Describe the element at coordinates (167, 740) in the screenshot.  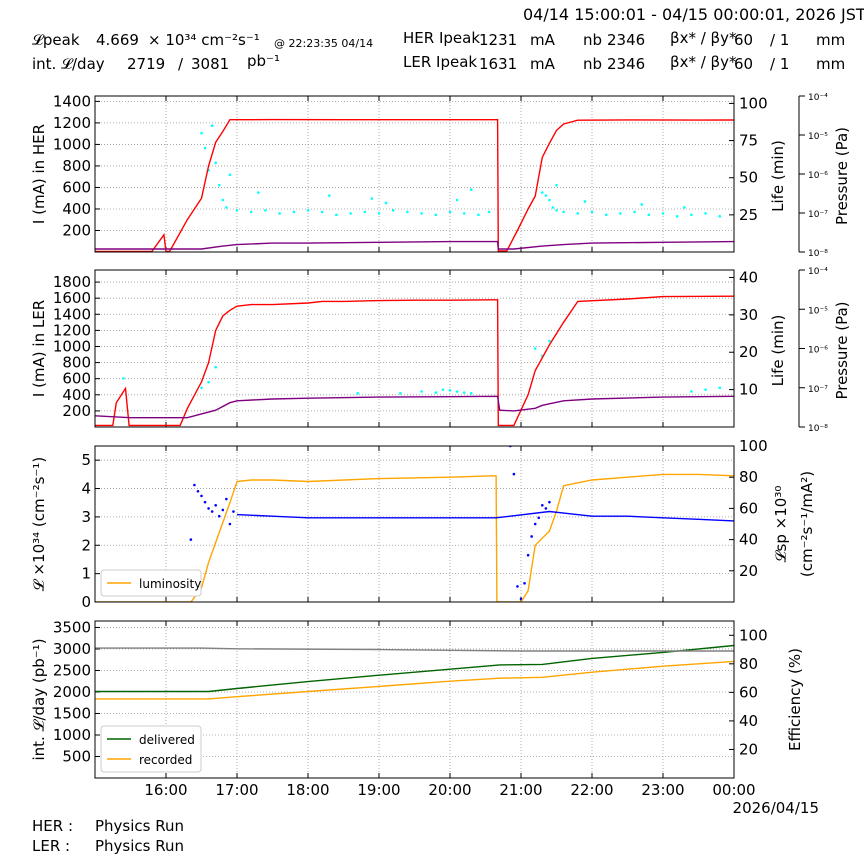
I see `legend-label-delivered: delivered` at that location.